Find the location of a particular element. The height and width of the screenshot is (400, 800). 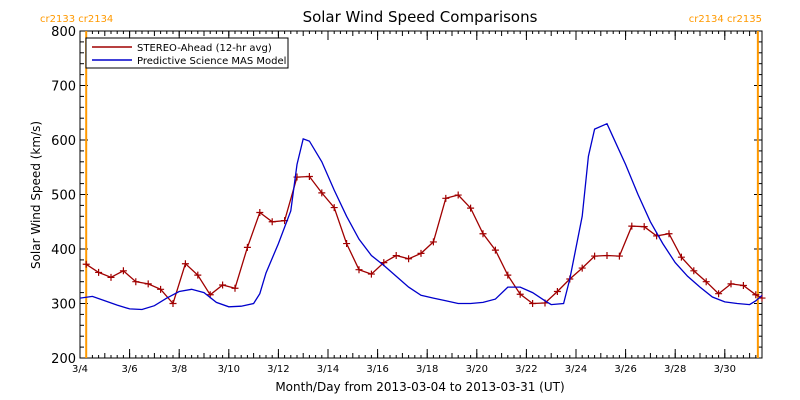

x-tick-label: 3/6 is located at coordinates (130, 369).